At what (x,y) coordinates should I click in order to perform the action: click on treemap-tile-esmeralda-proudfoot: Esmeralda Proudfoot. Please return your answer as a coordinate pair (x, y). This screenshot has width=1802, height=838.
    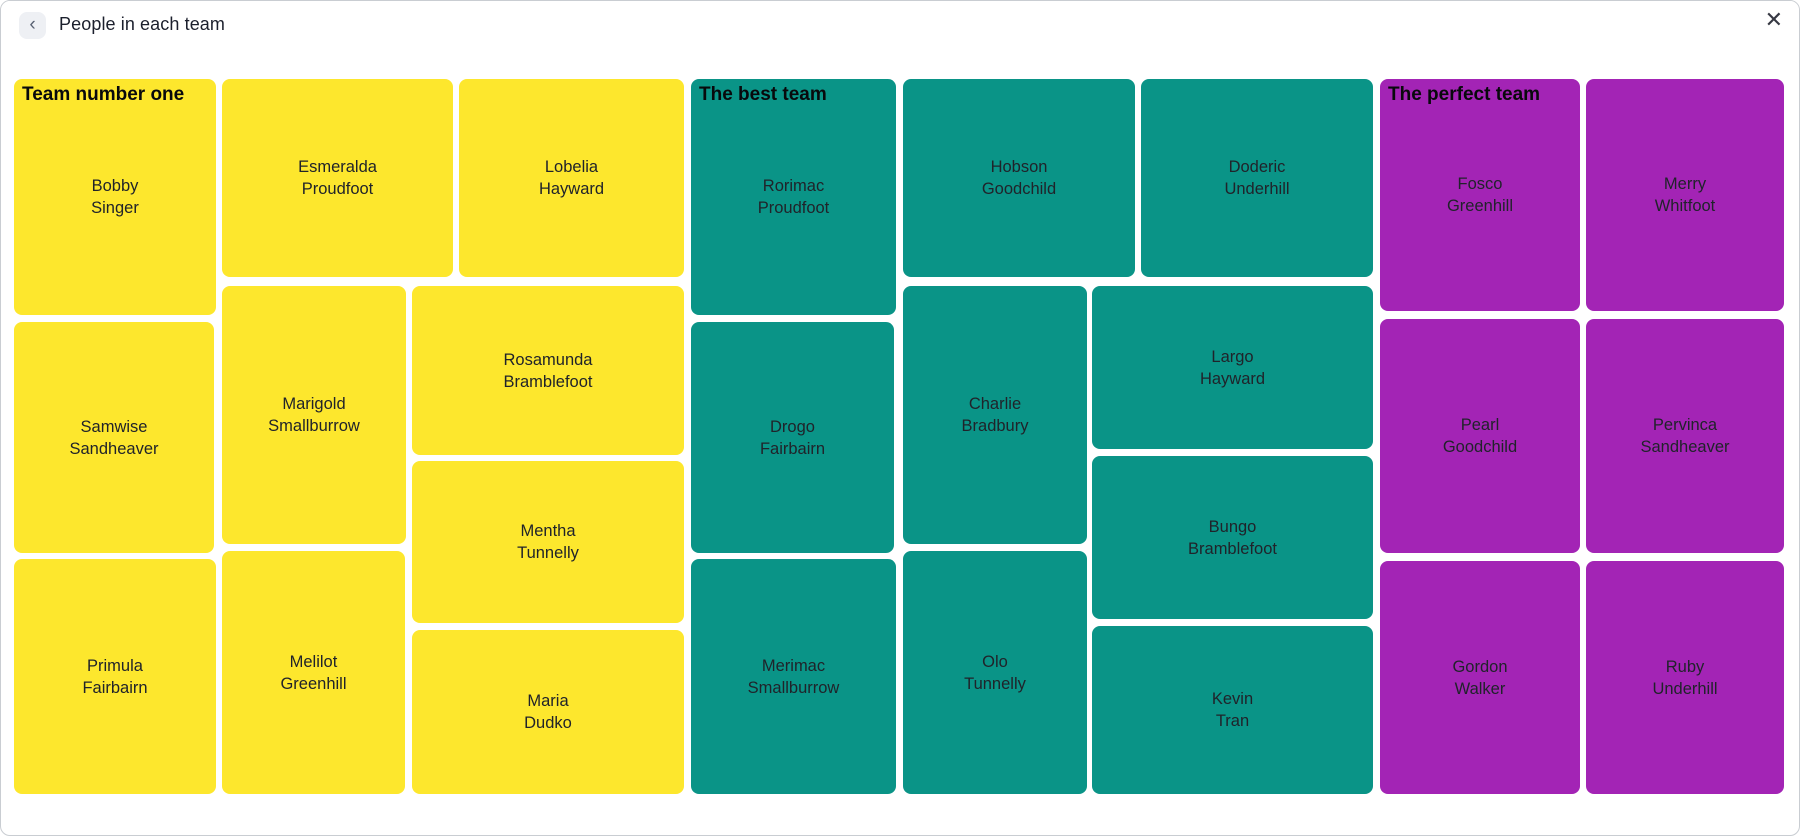
    Looking at the image, I should click on (337, 178).